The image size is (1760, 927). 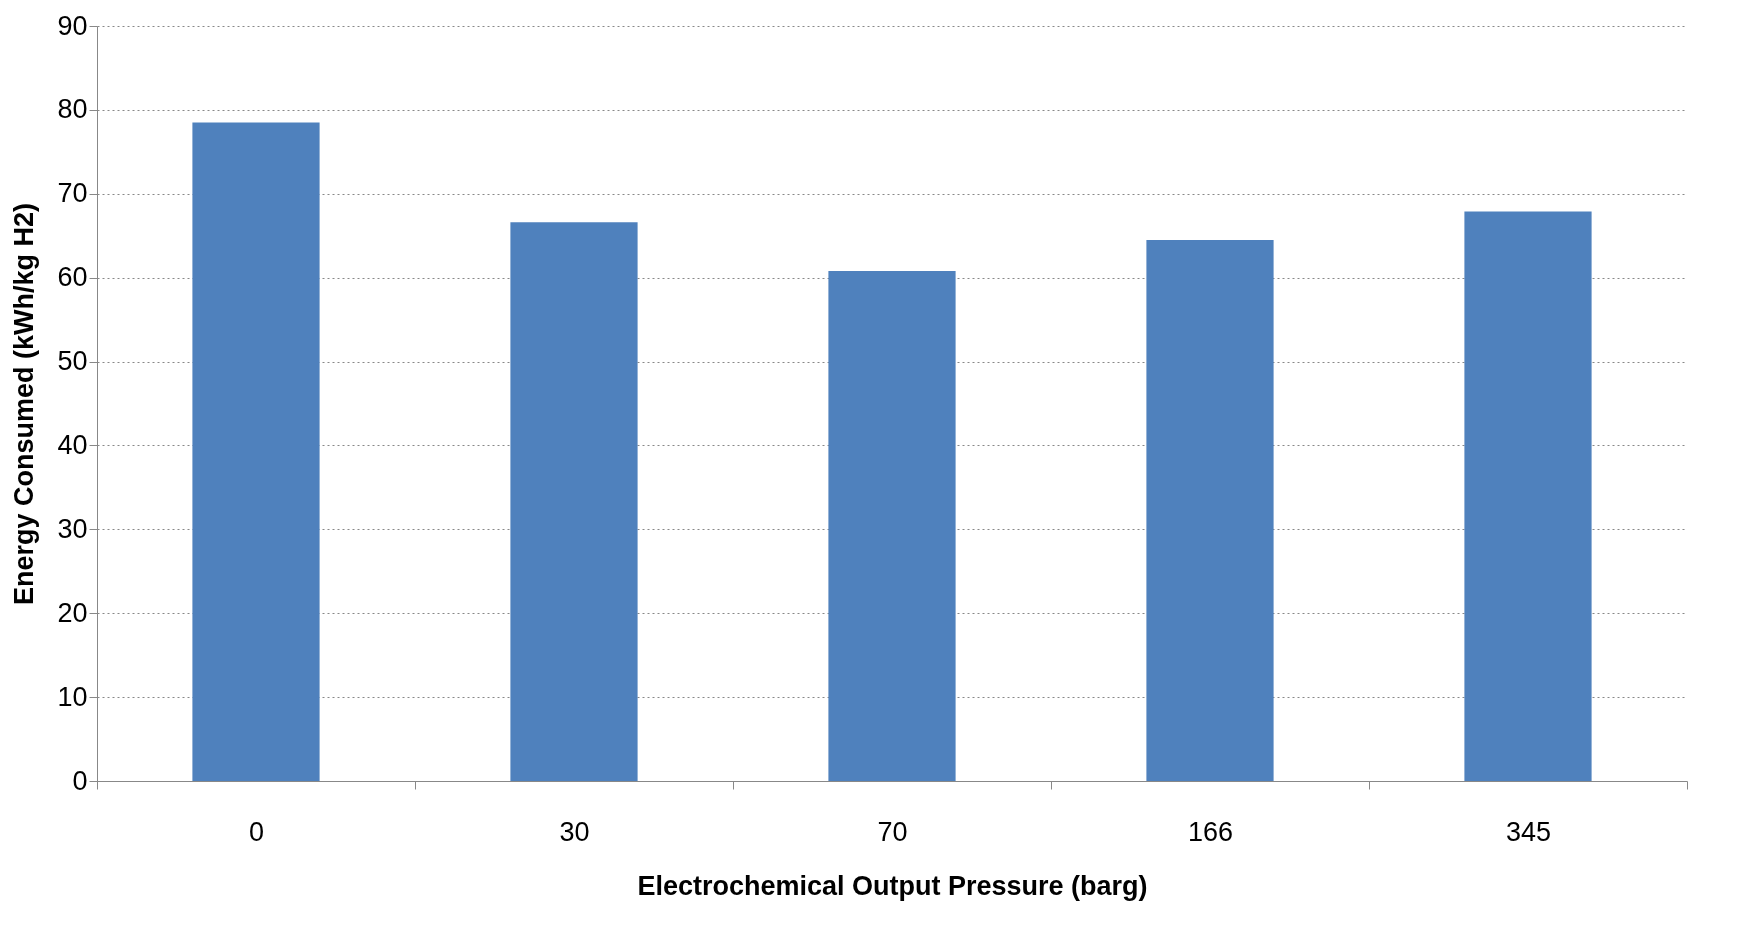 I want to click on x-axis-title: Electrochemical Output Pressure (barg), so click(x=892, y=885).